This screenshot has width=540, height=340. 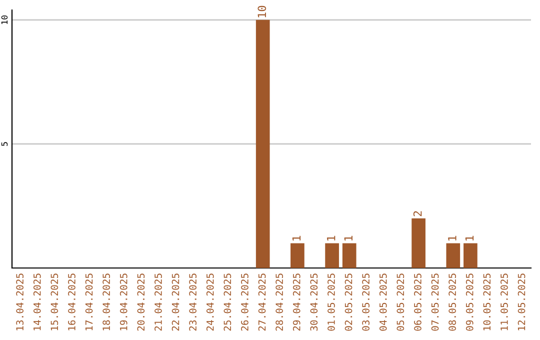 I want to click on x-tick-label: 28.04.2025, so click(x=279, y=302).